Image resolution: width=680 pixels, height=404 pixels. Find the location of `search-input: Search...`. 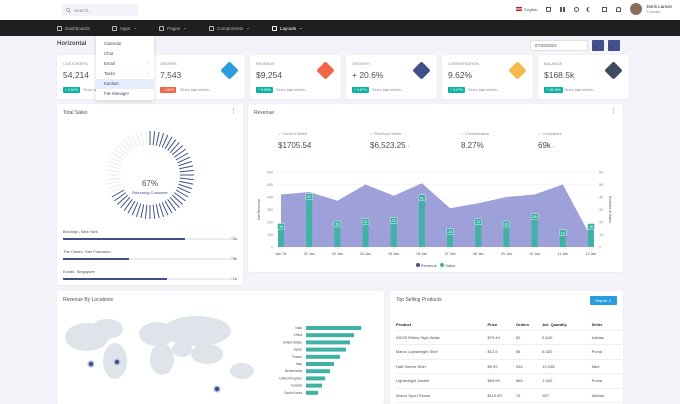

search-input: Search... is located at coordinates (100, 10).